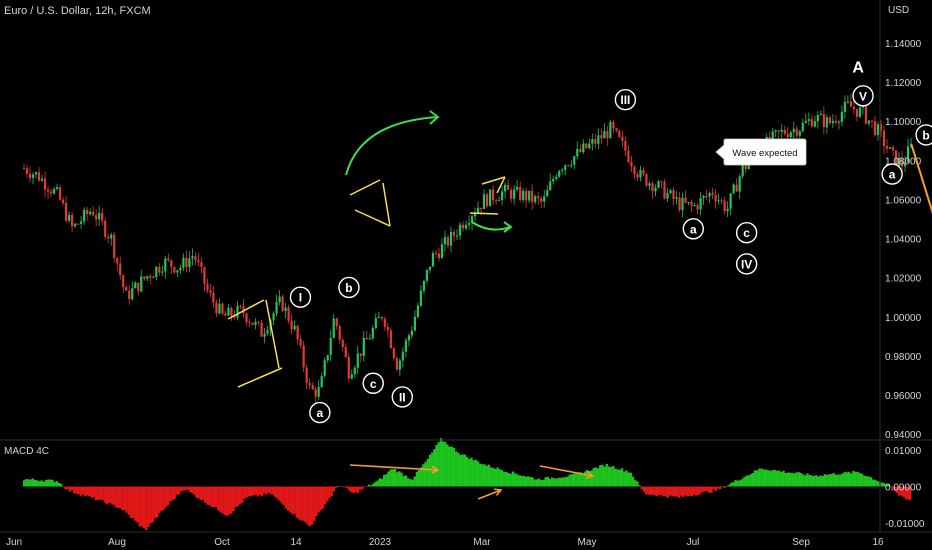 The height and width of the screenshot is (550, 932). I want to click on wave-label-text: b, so click(925, 135).